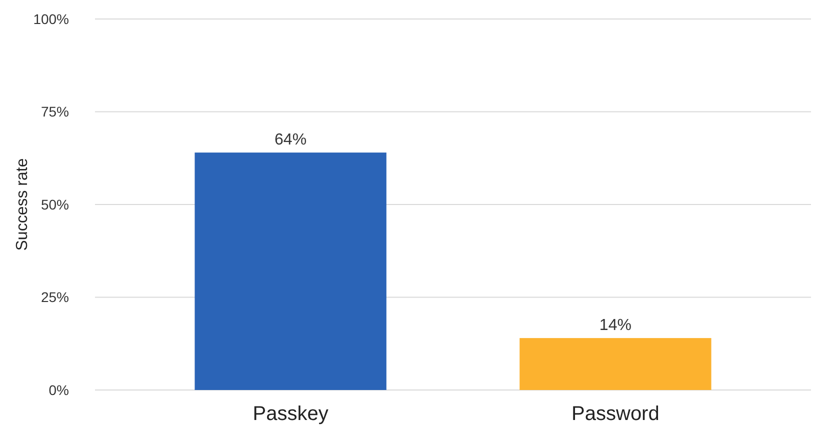  I want to click on y-tick-label: 100%, so click(51, 18).